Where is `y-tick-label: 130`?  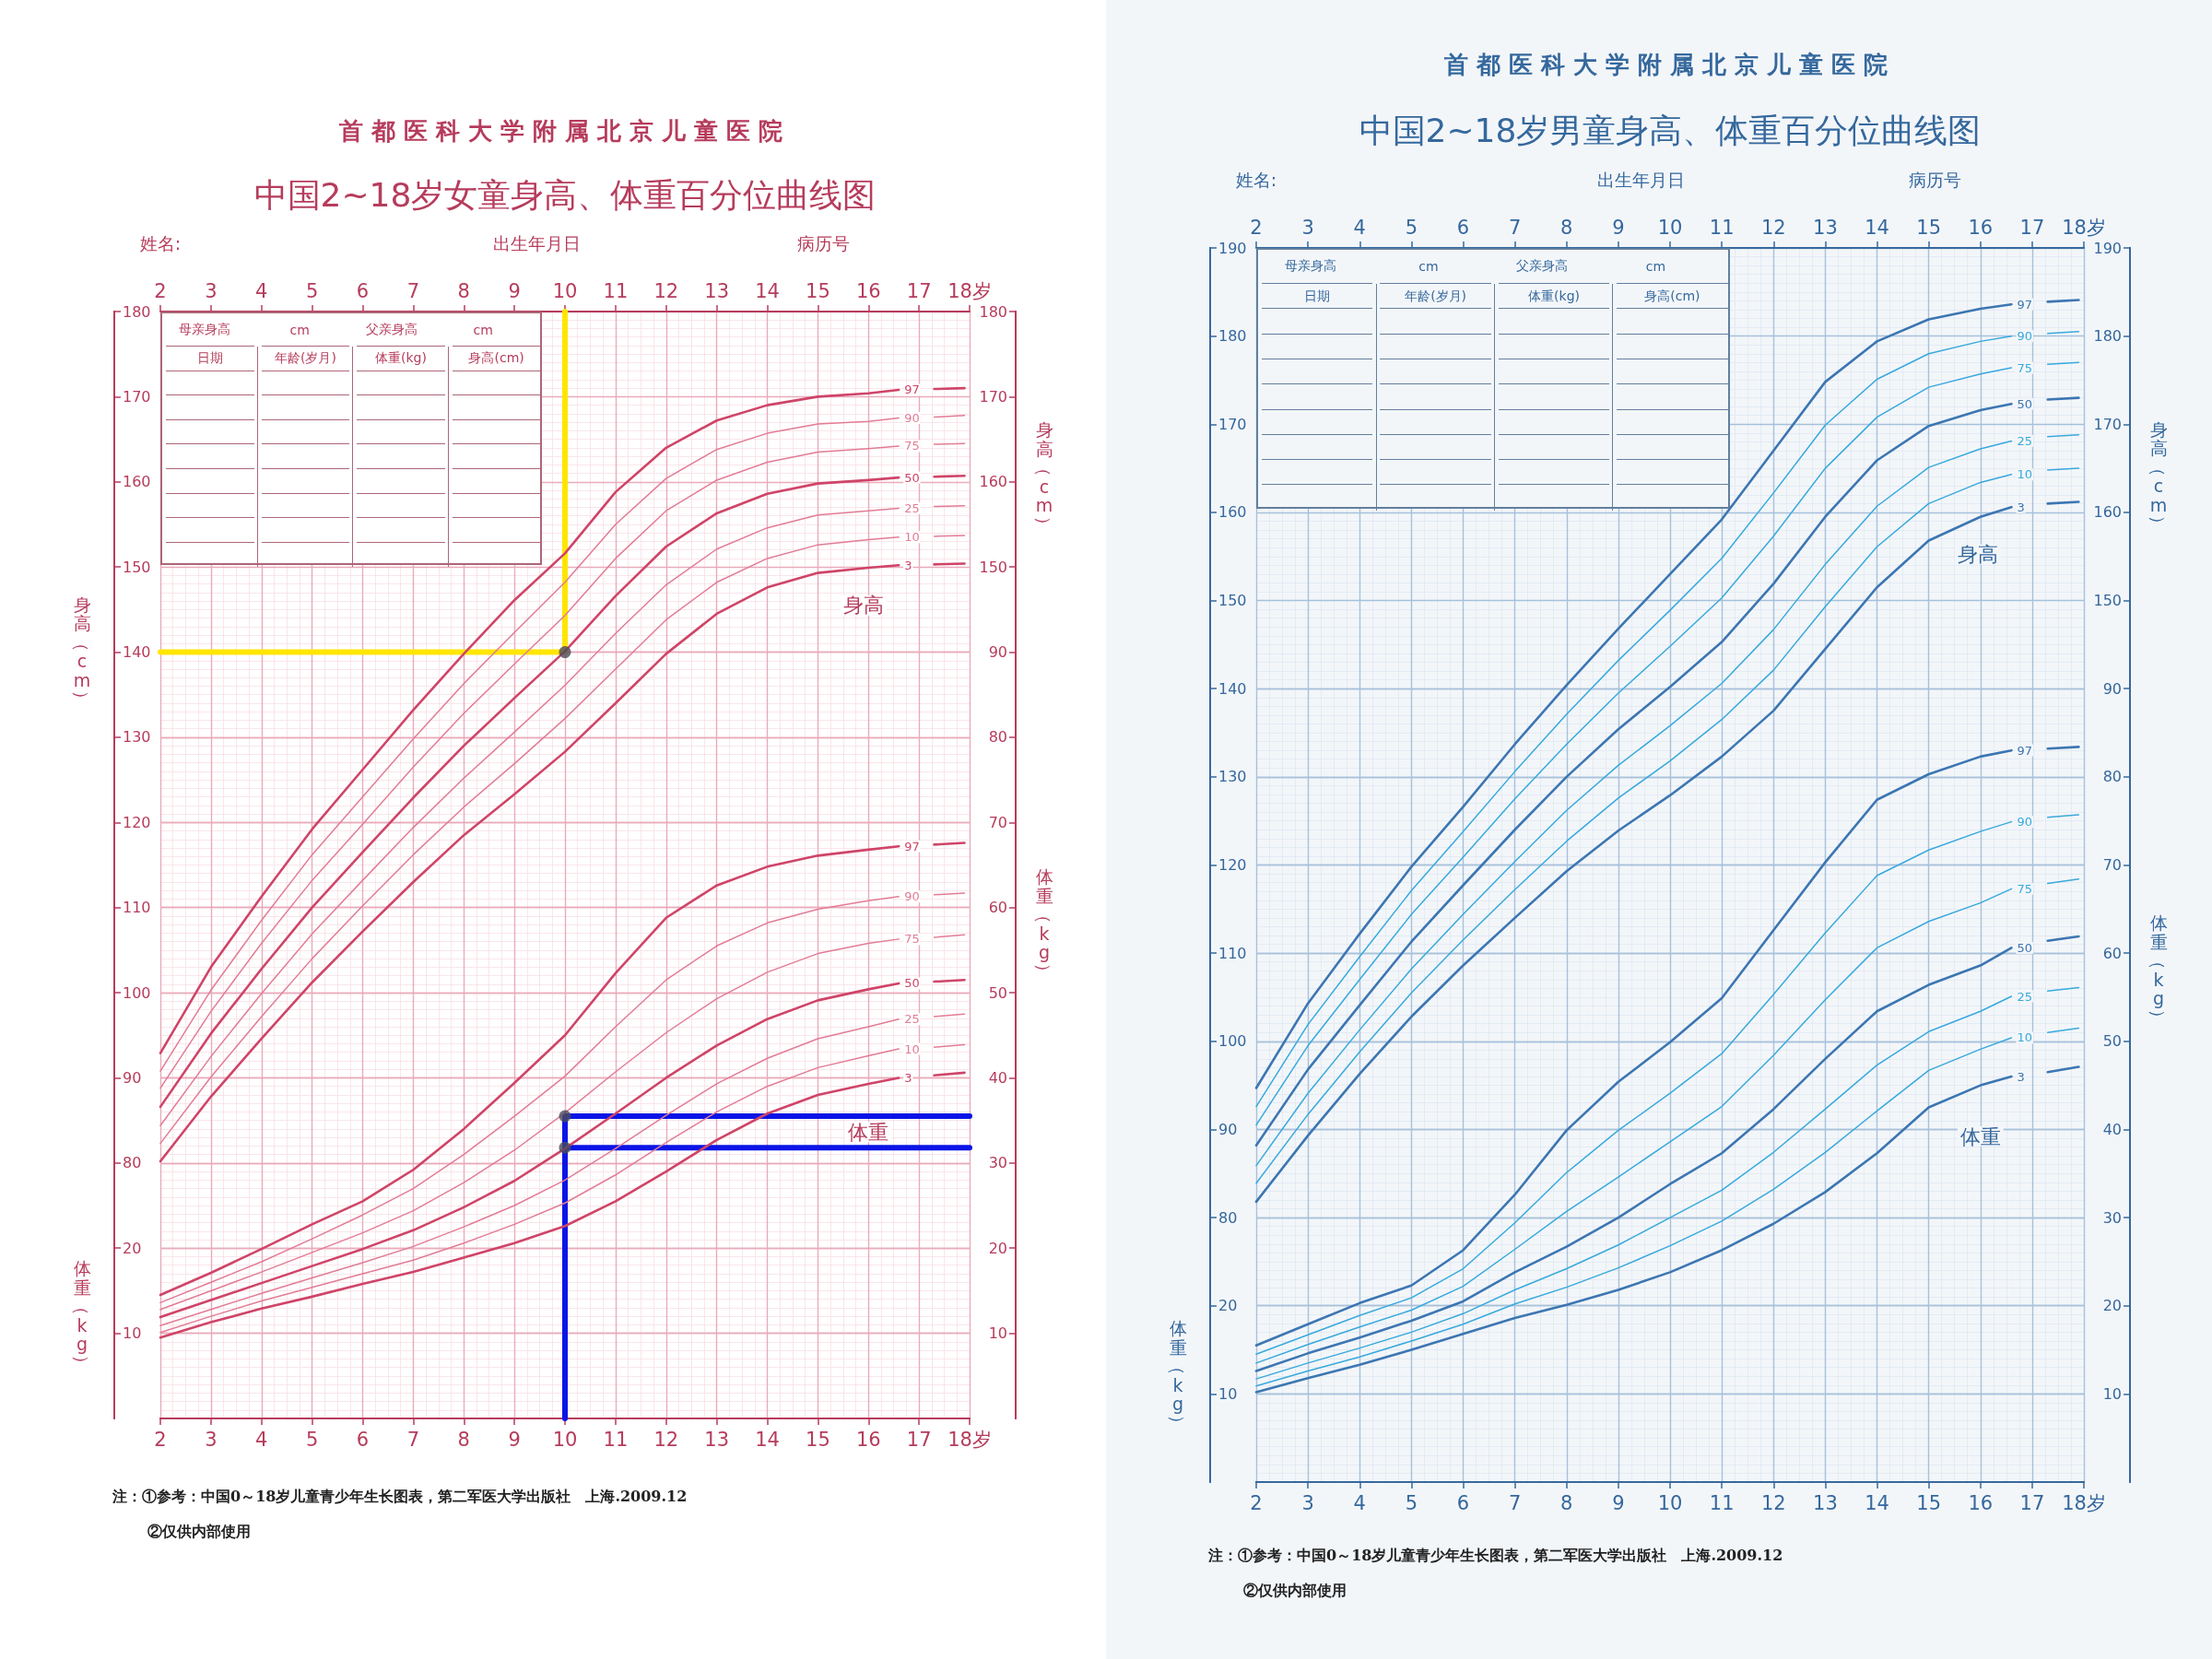 y-tick-label: 130 is located at coordinates (137, 737).